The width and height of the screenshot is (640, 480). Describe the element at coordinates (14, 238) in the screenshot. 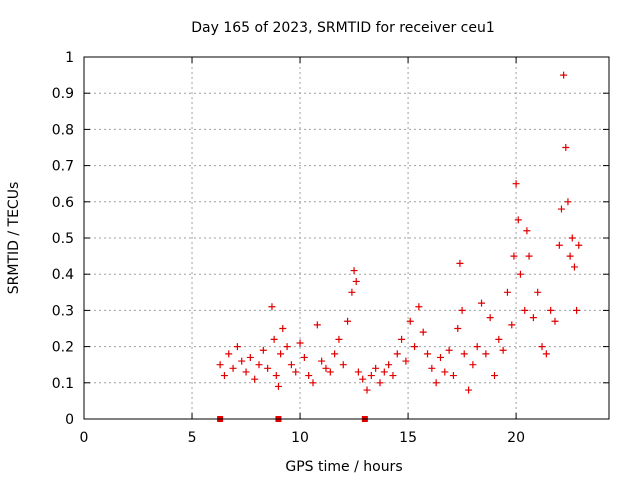

I see `y-axis-label: SRMTID / TECUs` at that location.